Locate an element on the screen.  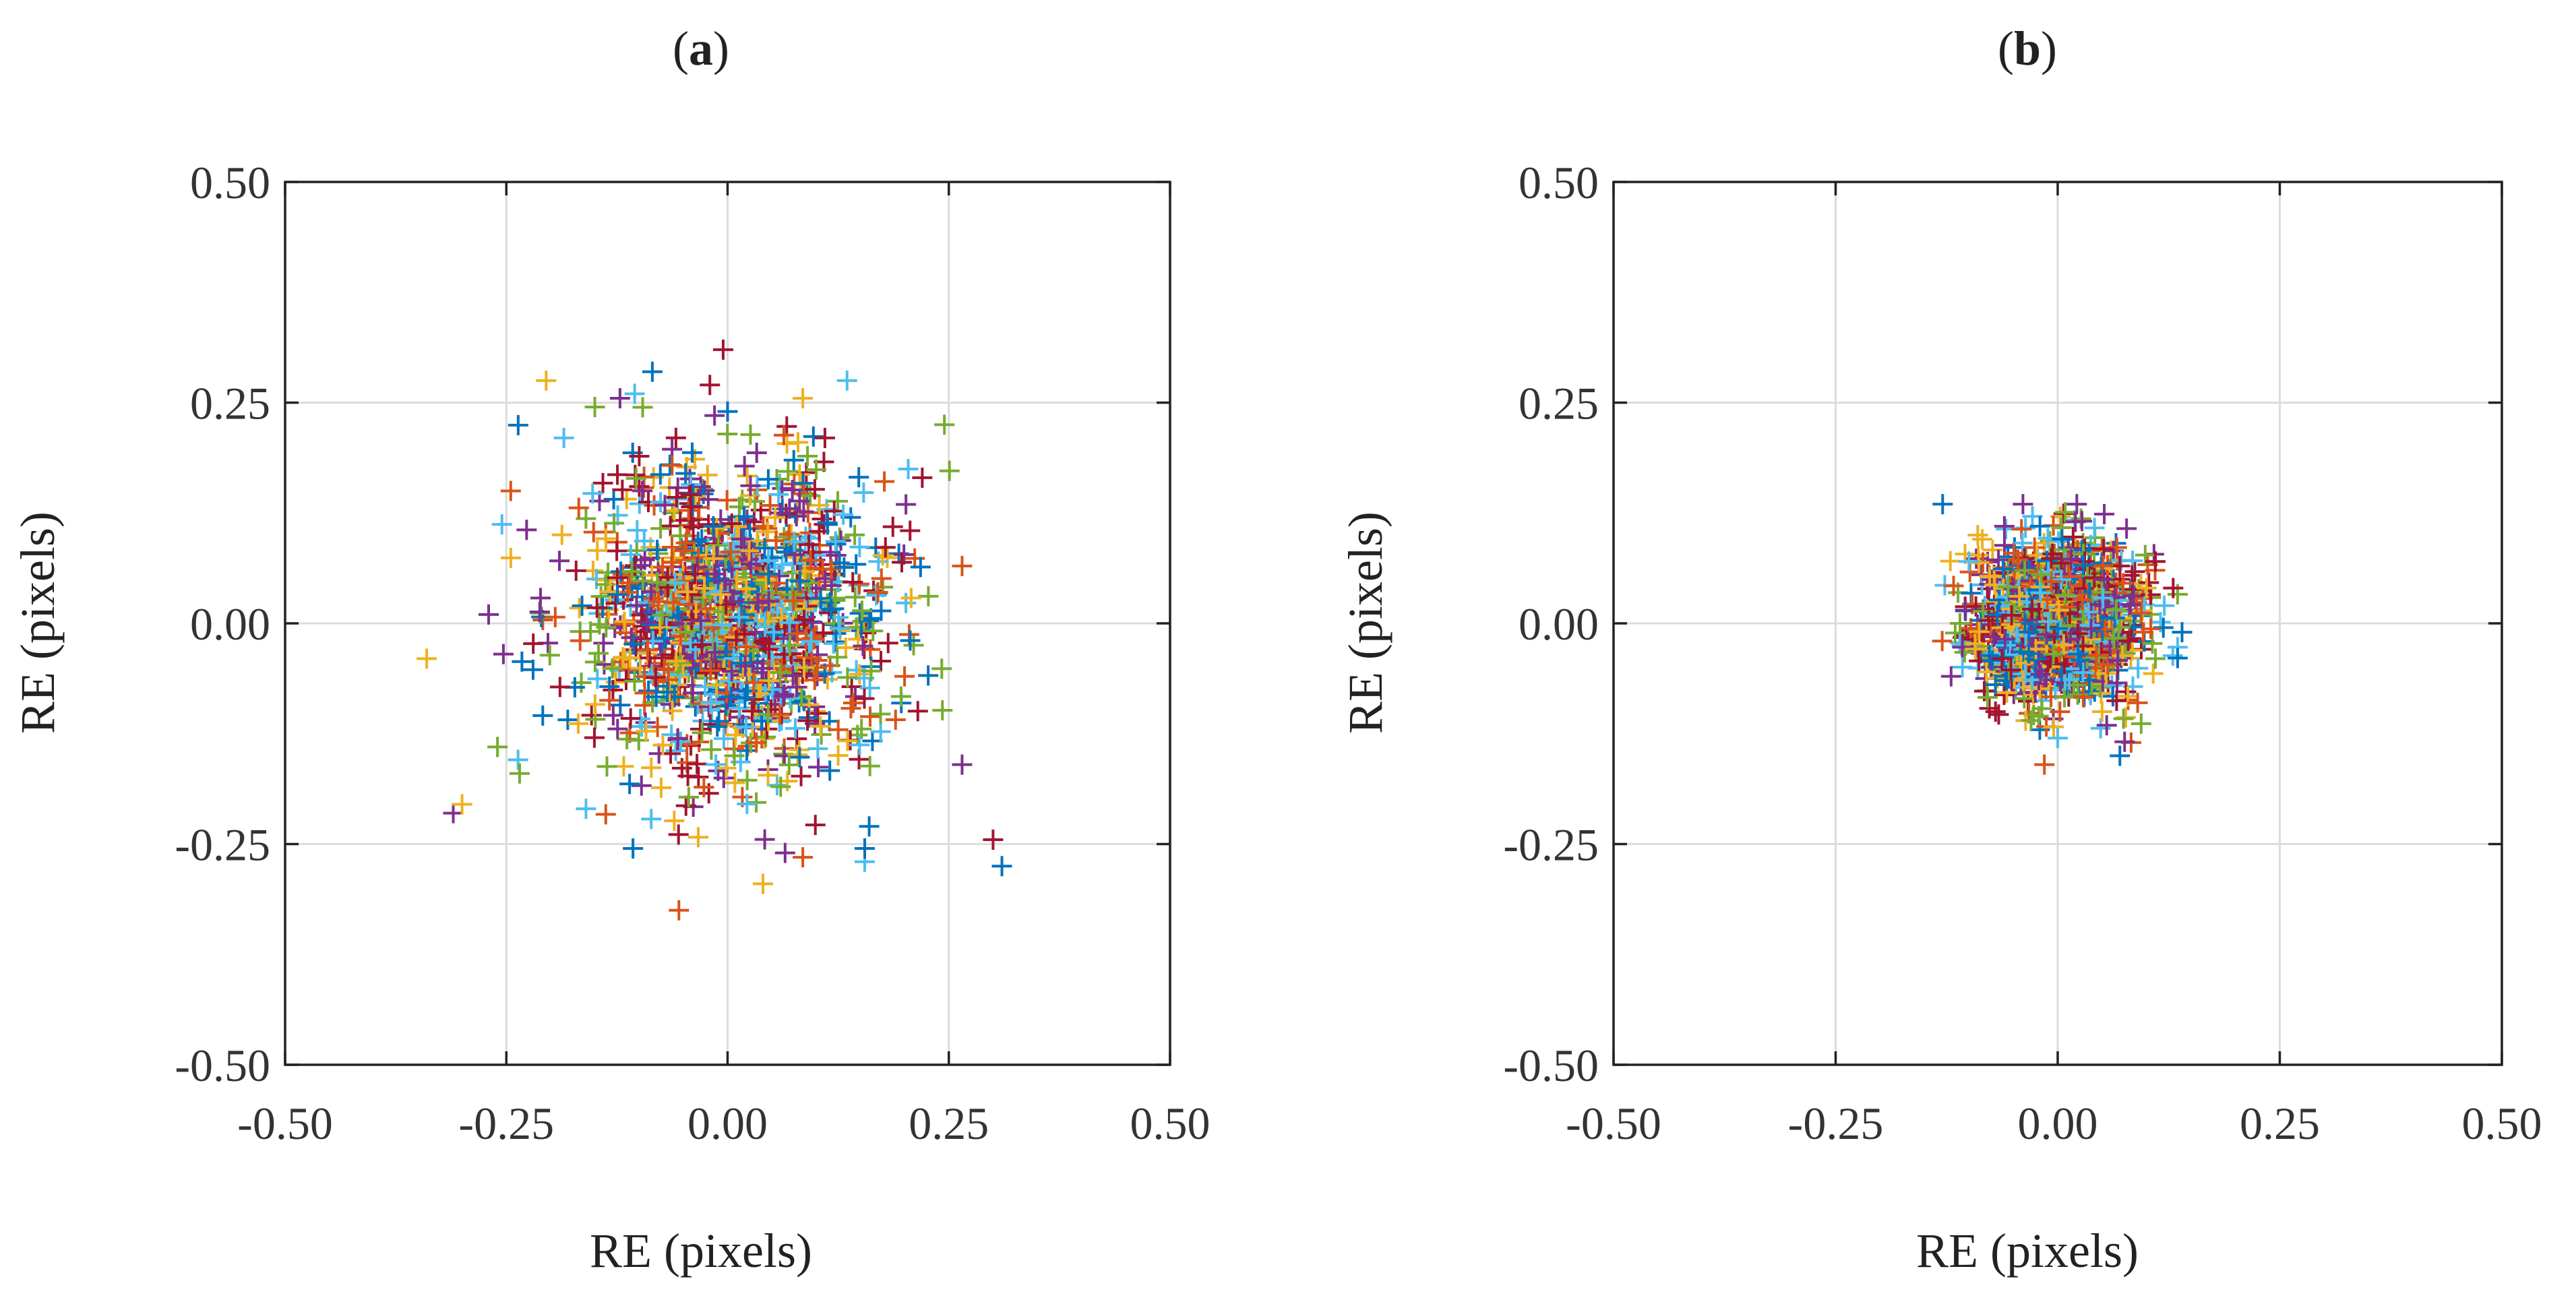
panel-b-letter: b is located at coordinates (2028, 48).